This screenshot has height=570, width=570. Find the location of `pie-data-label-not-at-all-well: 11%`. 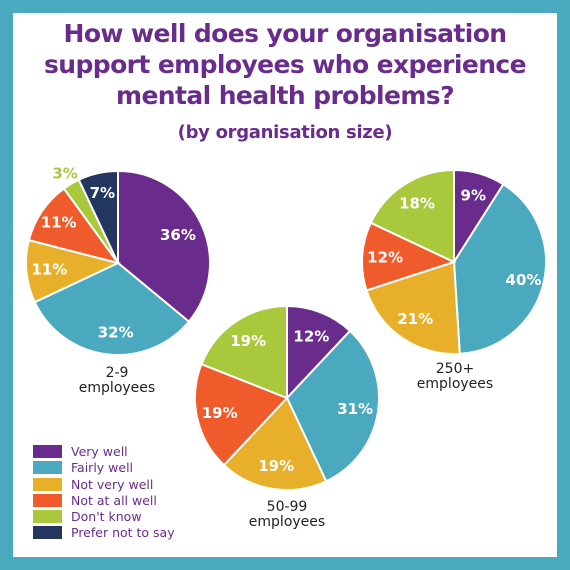

pie-data-label-not-at-all-well: 11% is located at coordinates (59, 223).